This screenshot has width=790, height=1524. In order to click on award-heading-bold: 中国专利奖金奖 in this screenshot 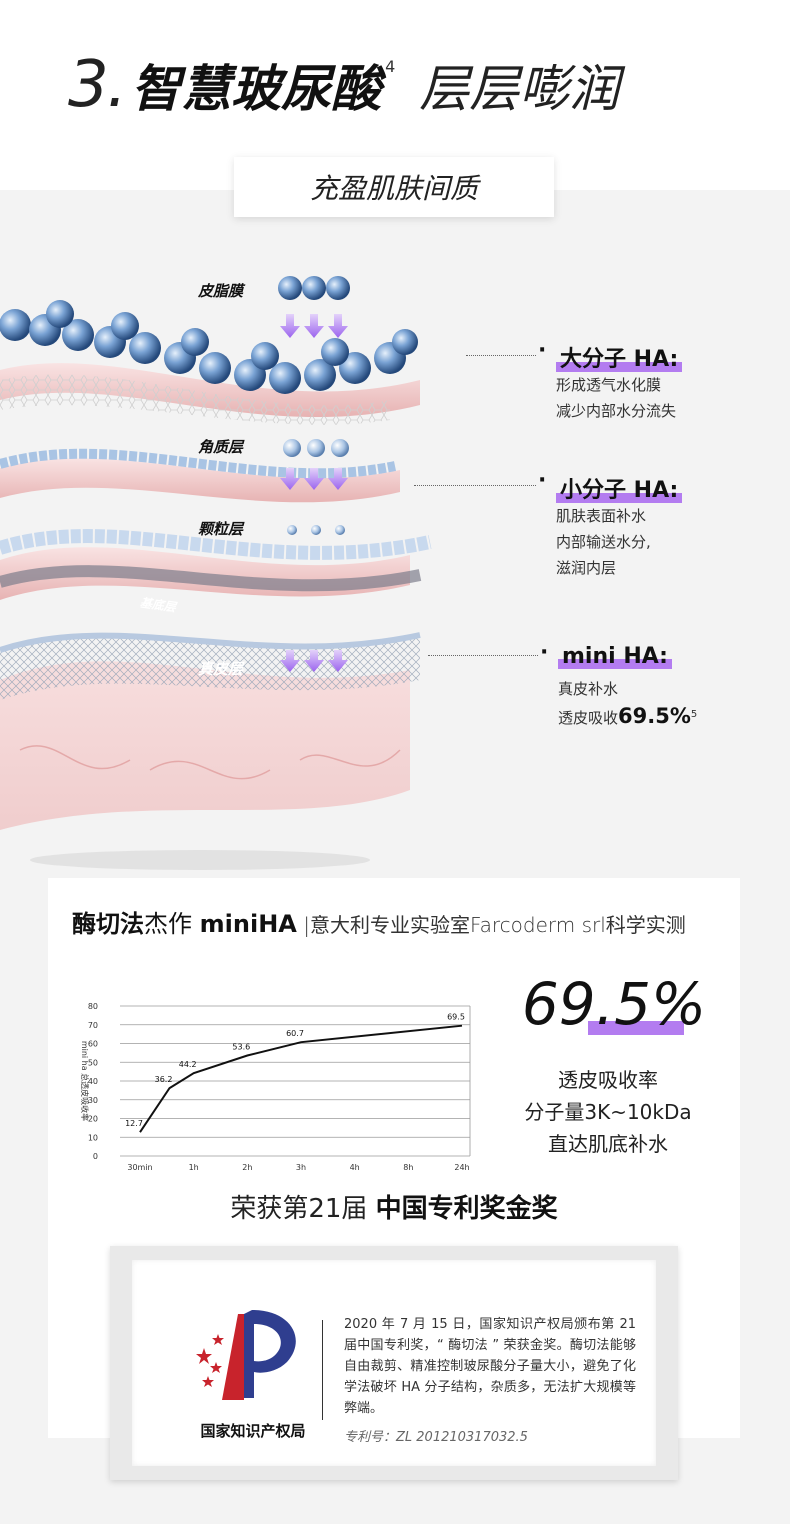, I will do `click(466, 1209)`.